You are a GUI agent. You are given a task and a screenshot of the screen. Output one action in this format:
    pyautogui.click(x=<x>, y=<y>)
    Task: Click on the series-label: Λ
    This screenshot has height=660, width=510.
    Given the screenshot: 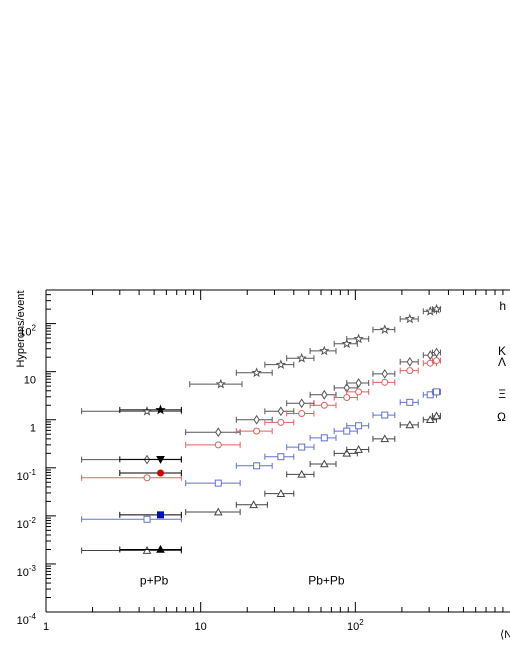 What is the action you would take?
    pyautogui.click(x=502, y=362)
    